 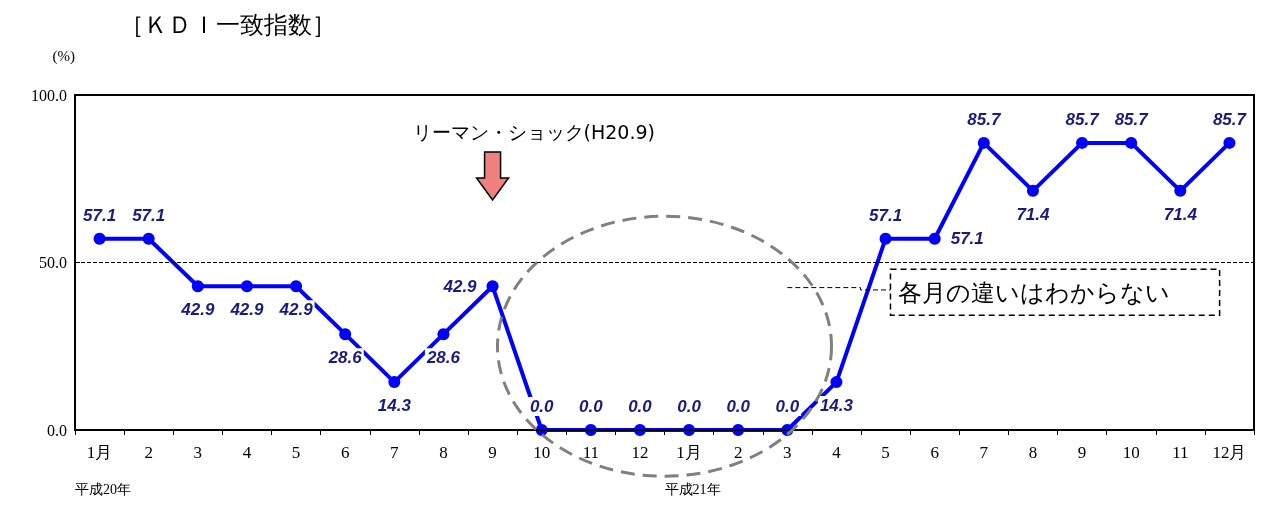 What do you see at coordinates (640, 452) in the screenshot?
I see `x-tick-label: 12` at bounding box center [640, 452].